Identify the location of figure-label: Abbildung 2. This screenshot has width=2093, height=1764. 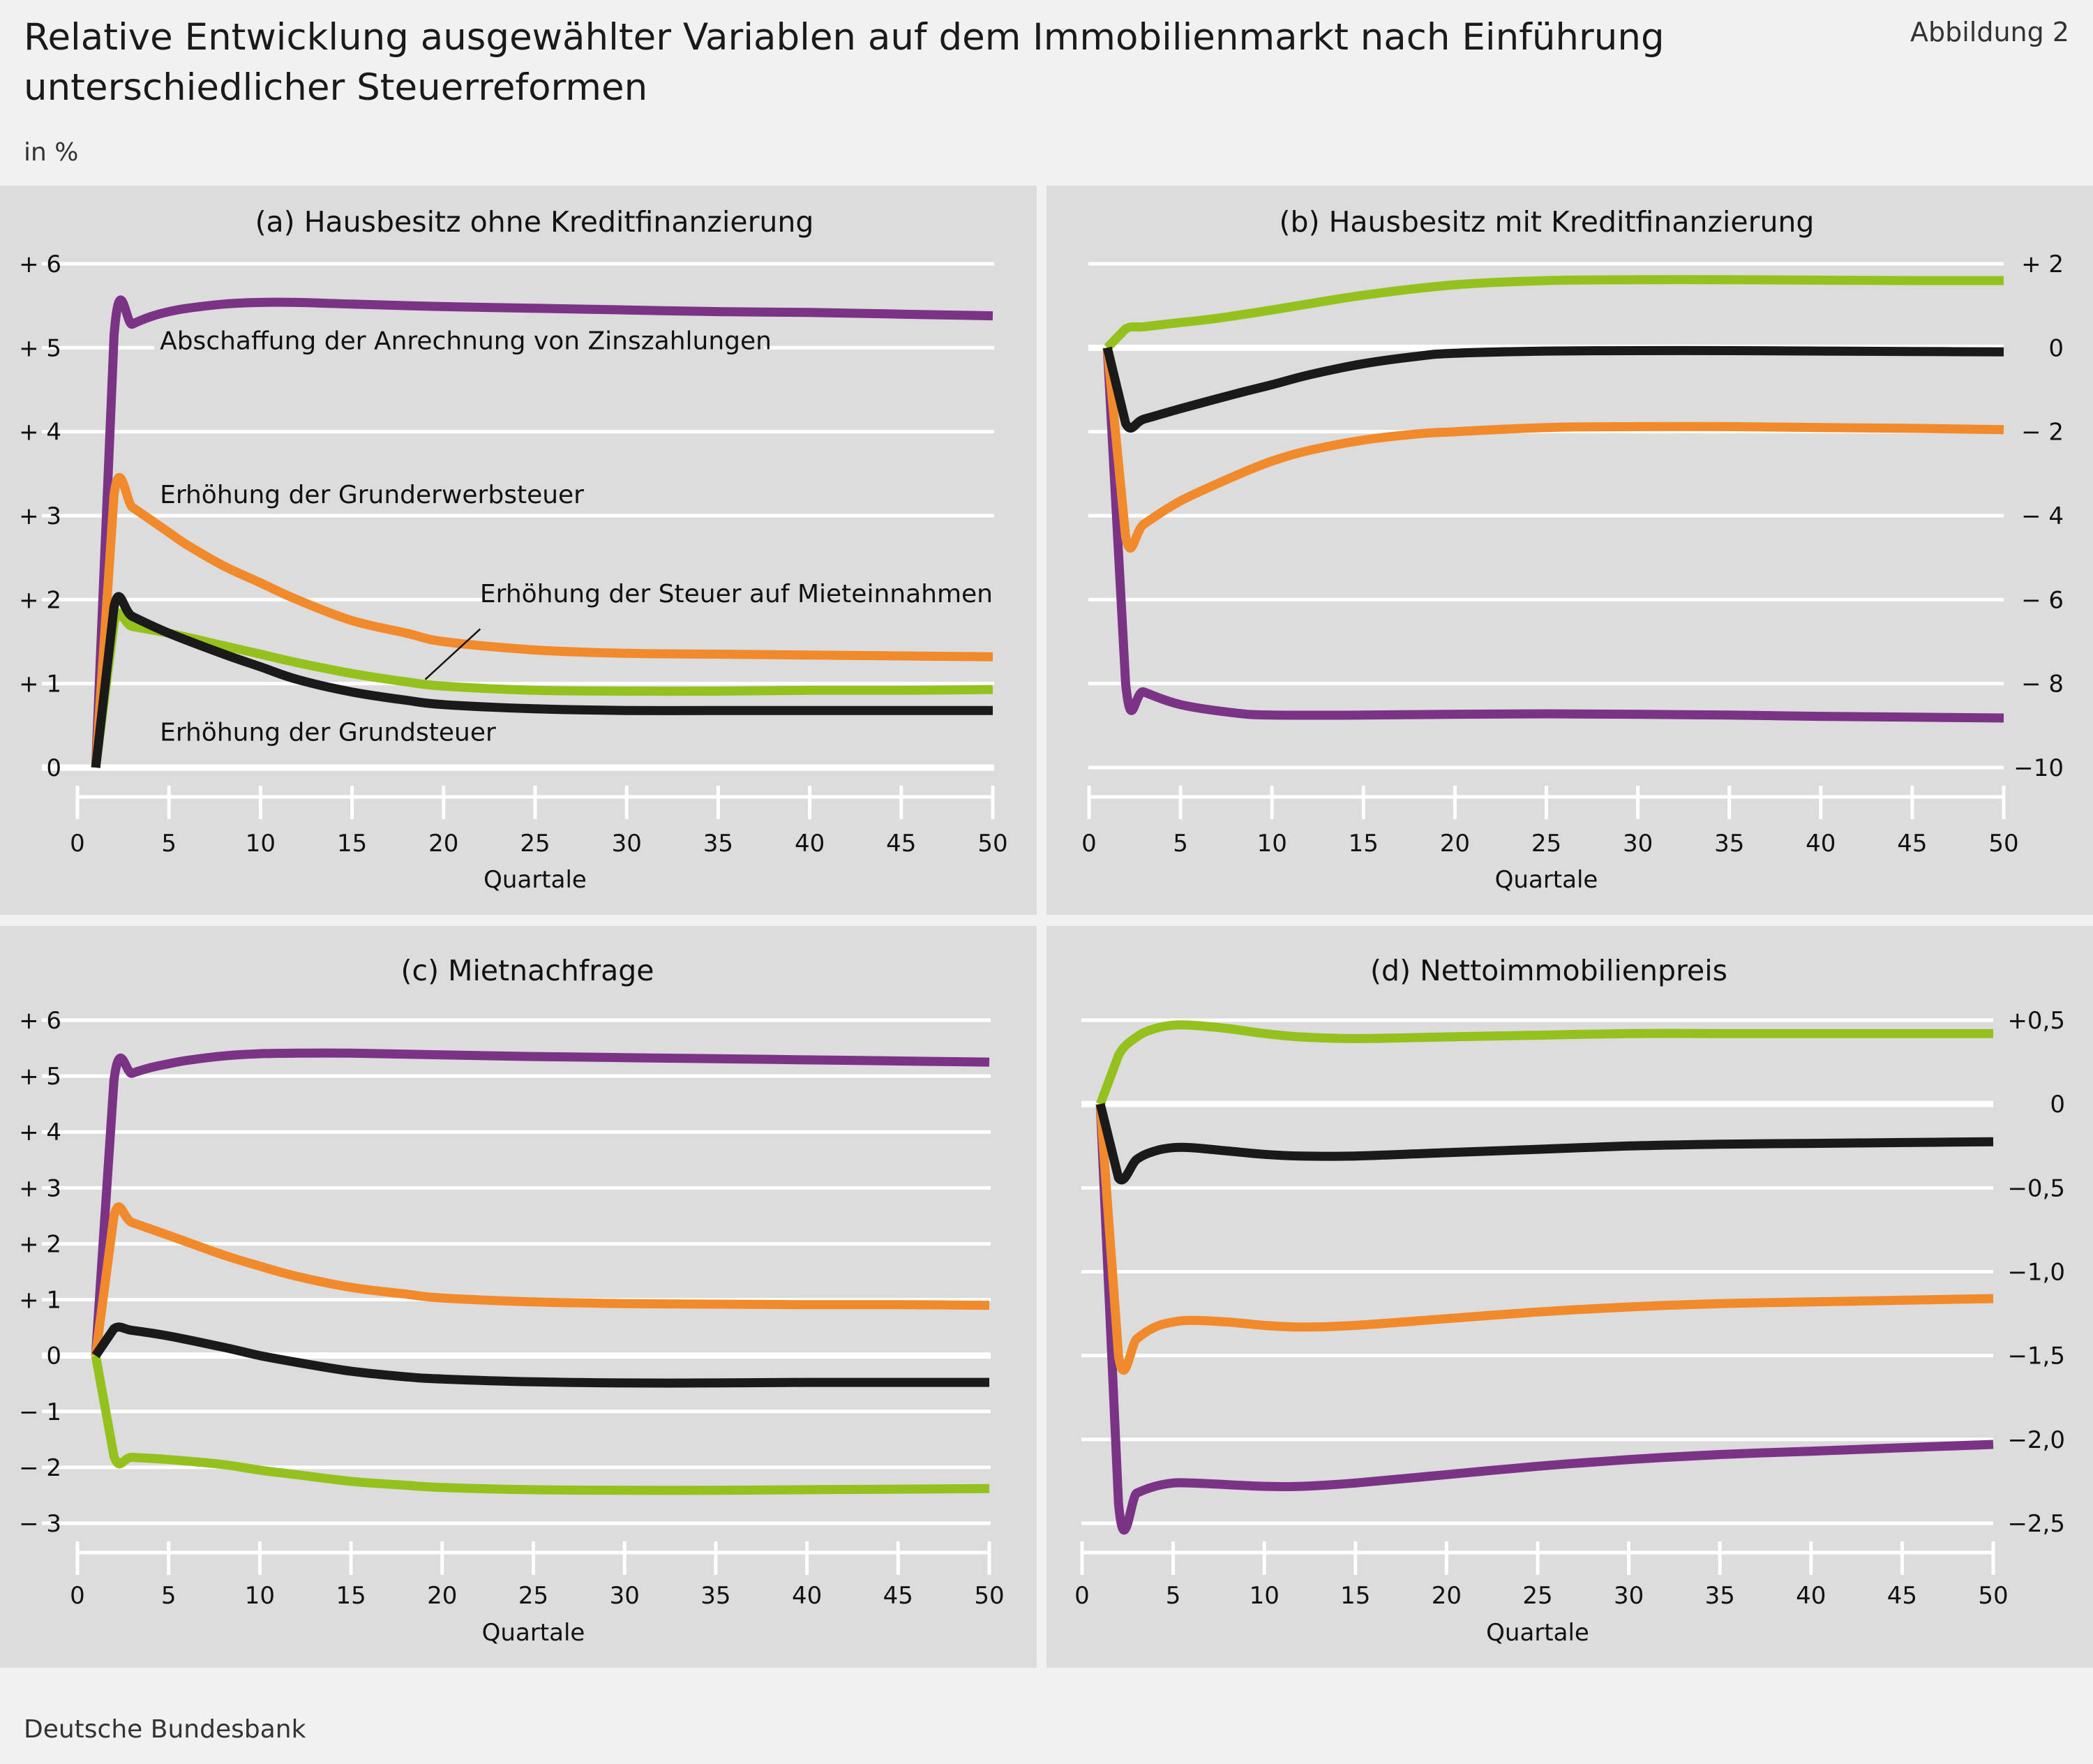
(1989, 32).